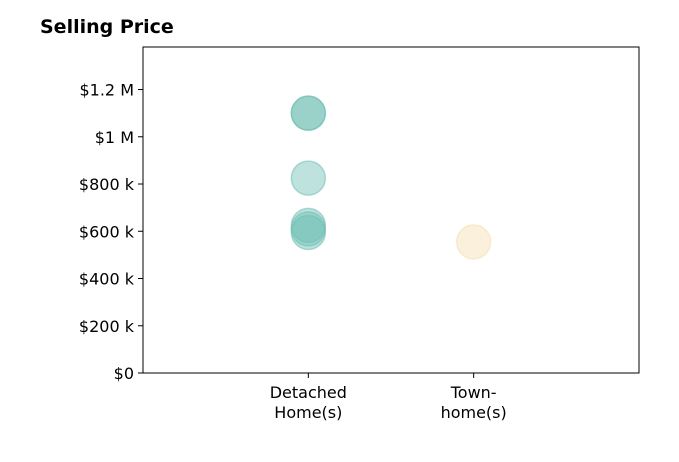 Image resolution: width=679 pixels, height=462 pixels. Describe the element at coordinates (106, 90) in the screenshot. I see `y-tick-label: $1.2 M` at that location.